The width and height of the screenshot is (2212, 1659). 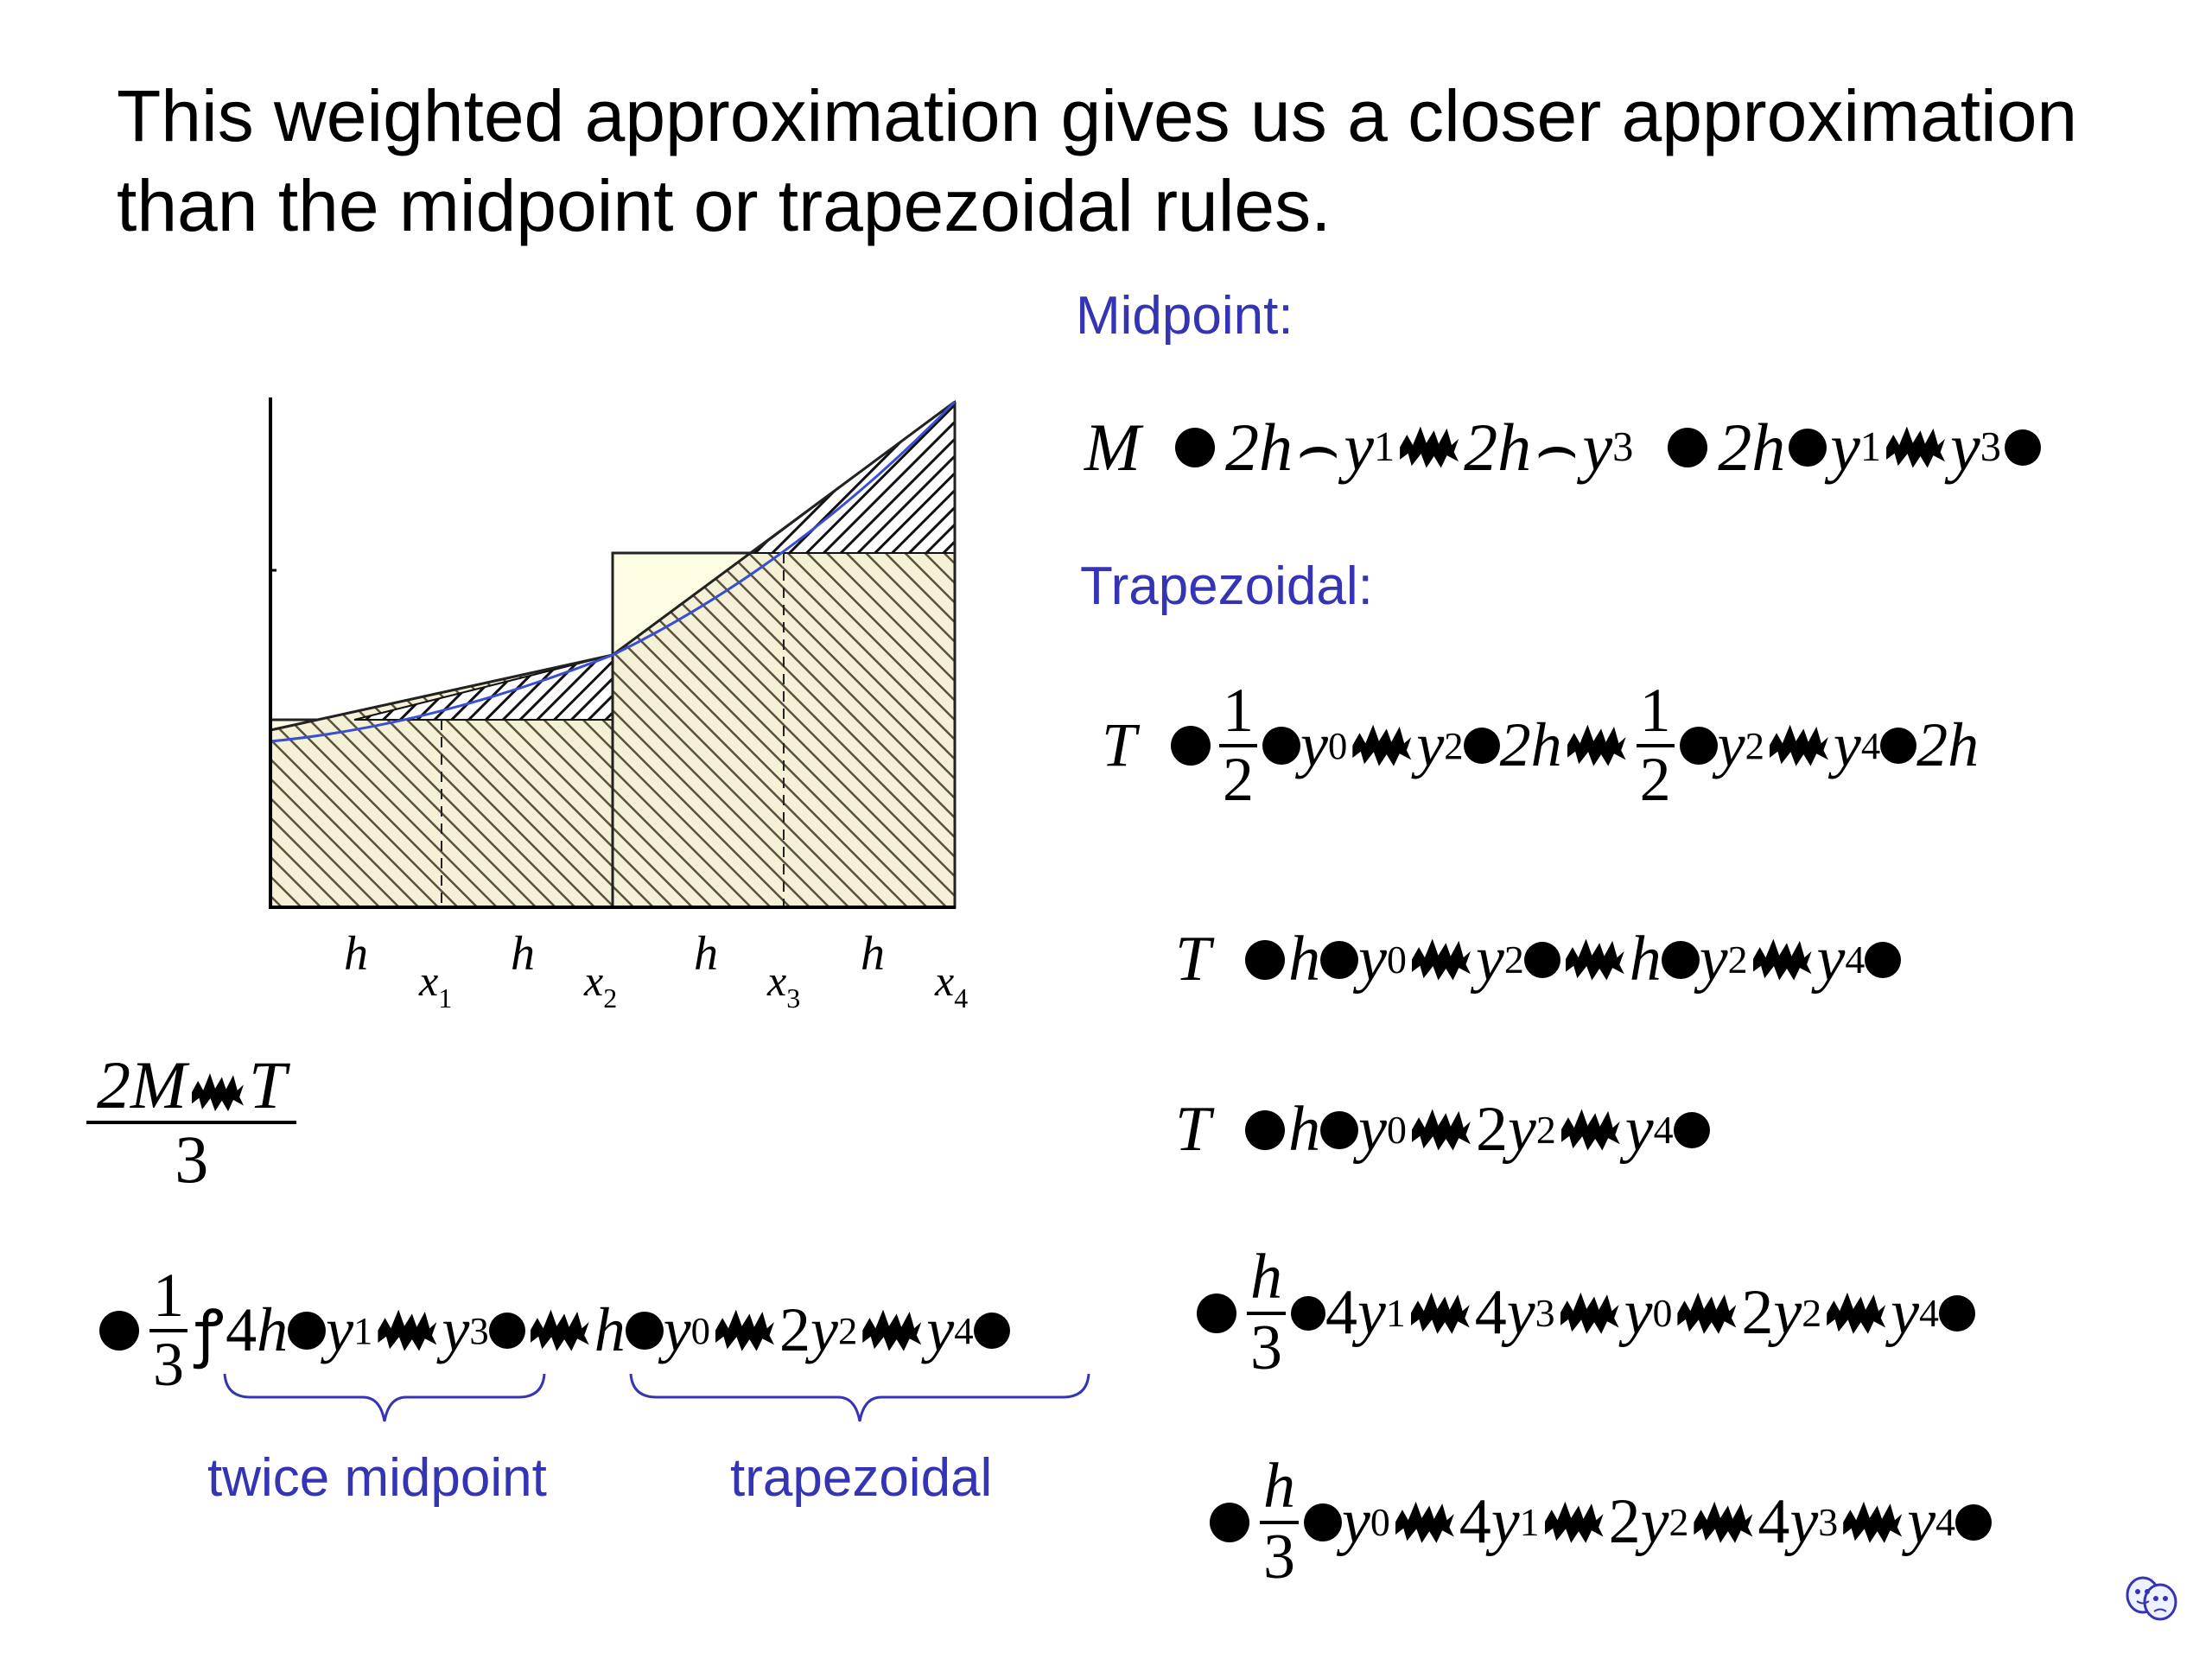 I want to click on weighted-fraction: 2M T 3, so click(x=191, y=1122).